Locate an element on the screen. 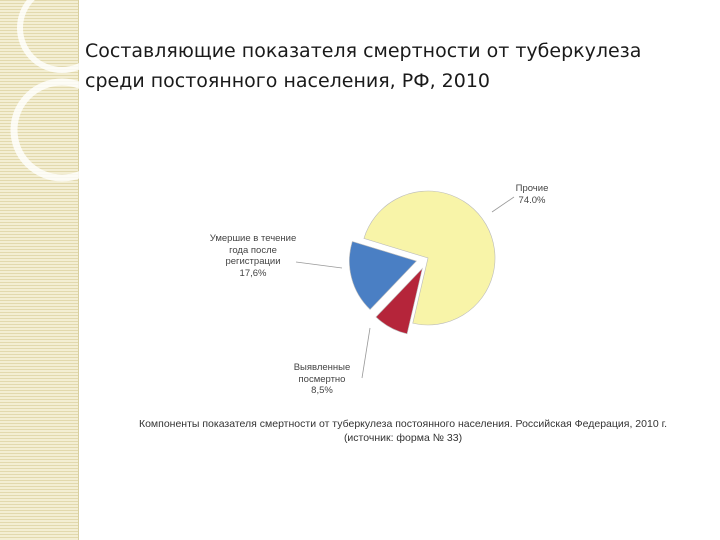  label-name: Выявленные посмертно is located at coordinates (322, 373).